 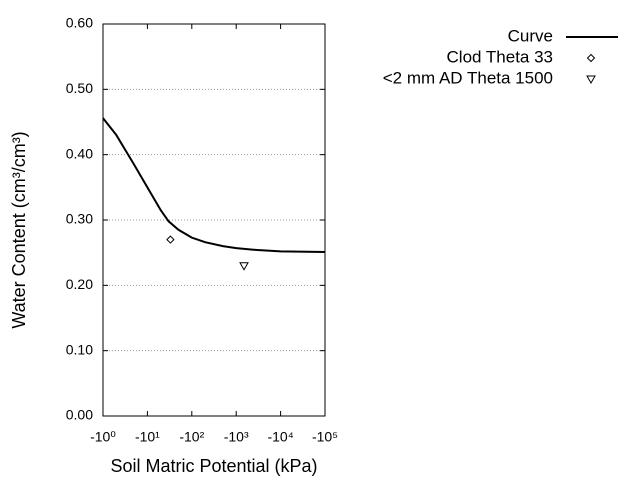 I want to click on y-axis-label: Water Content (cm³/cm³), so click(x=19, y=229).